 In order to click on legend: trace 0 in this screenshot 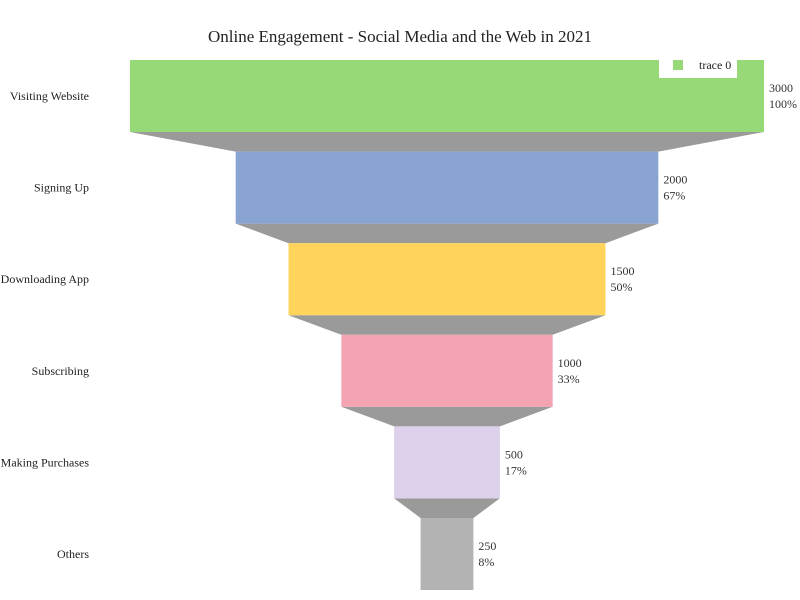, I will do `click(698, 66)`.